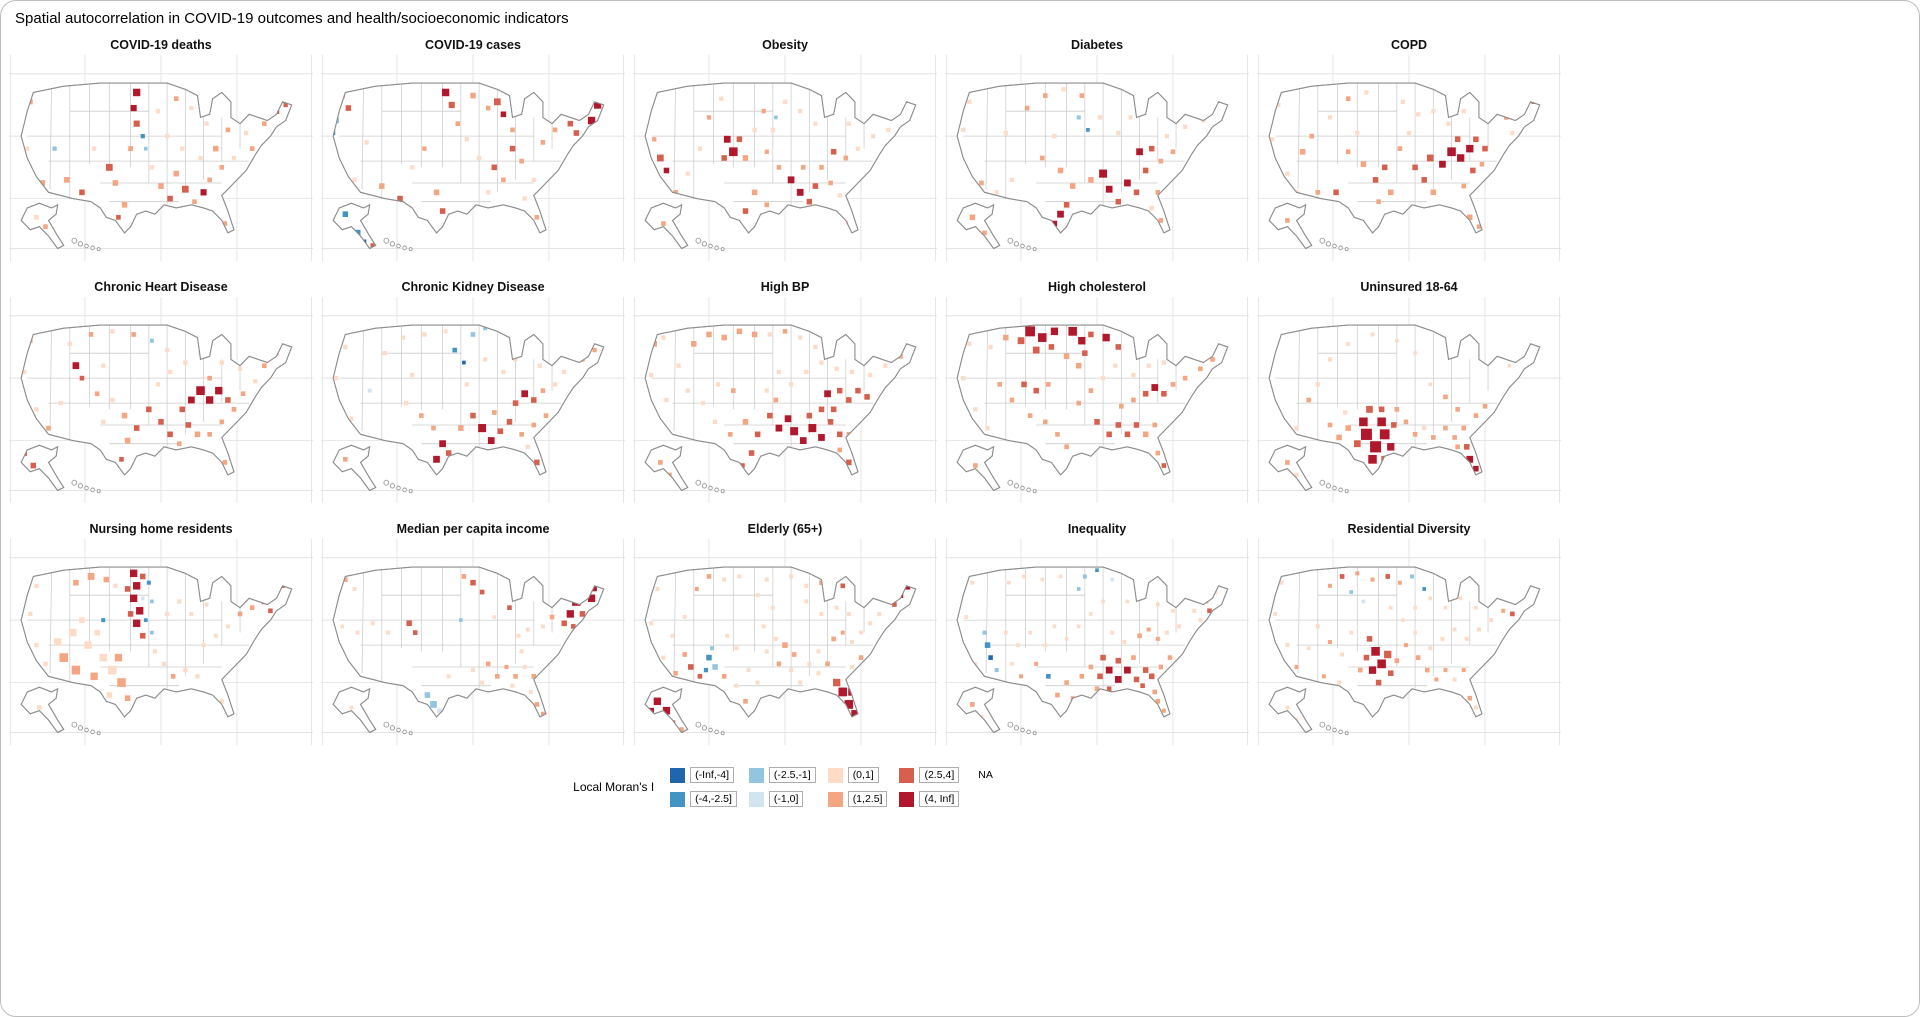 Image resolution: width=1920 pixels, height=1017 pixels. Describe the element at coordinates (614, 787) in the screenshot. I see `legend-title: Local Moran's I` at that location.